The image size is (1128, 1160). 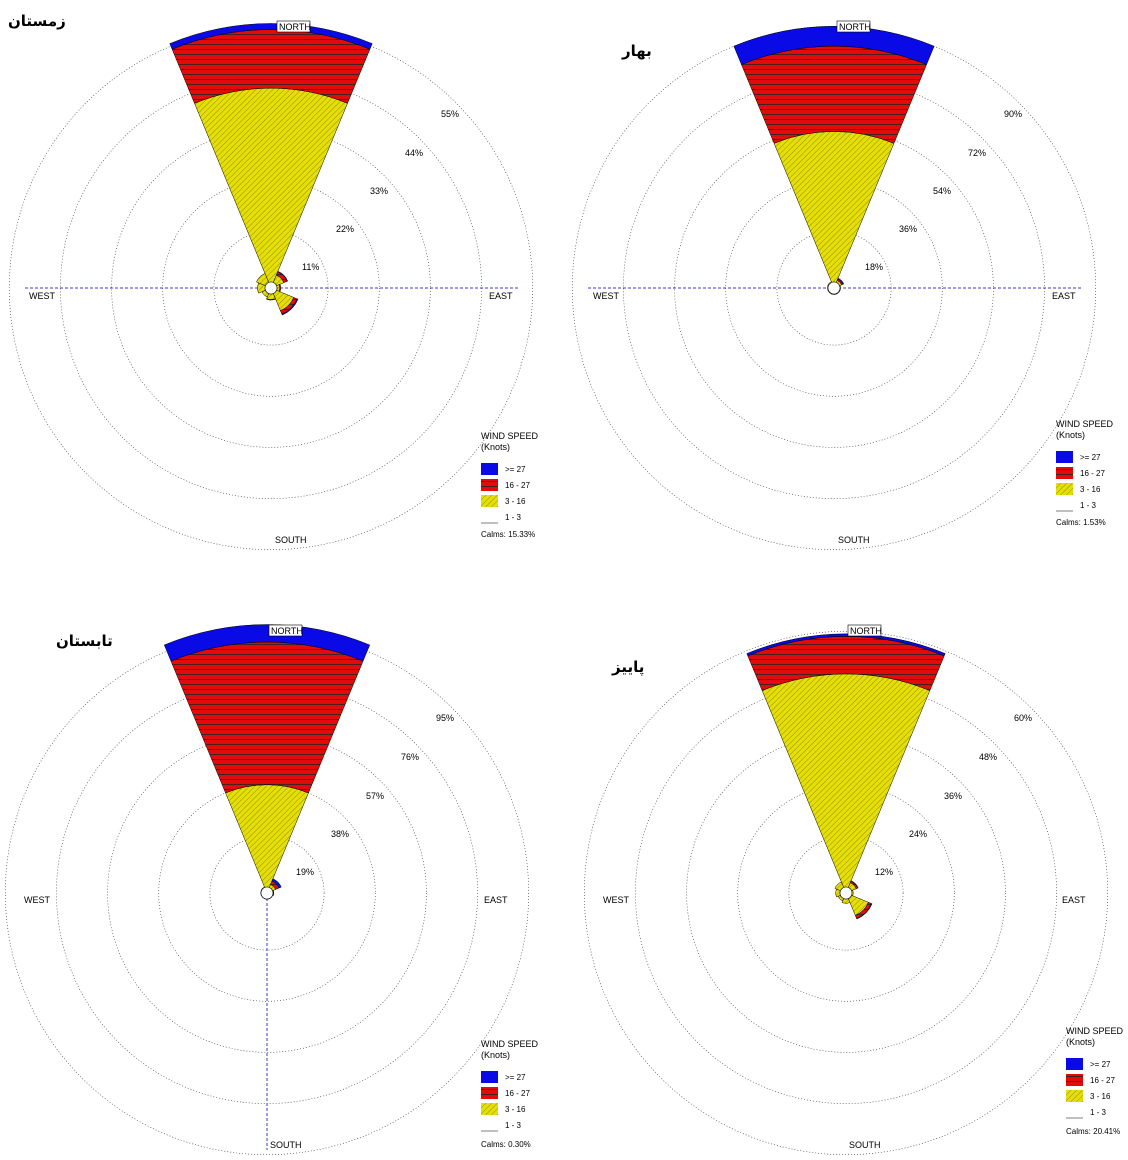 I want to click on east-label-2: EAST, so click(x=1064, y=296).